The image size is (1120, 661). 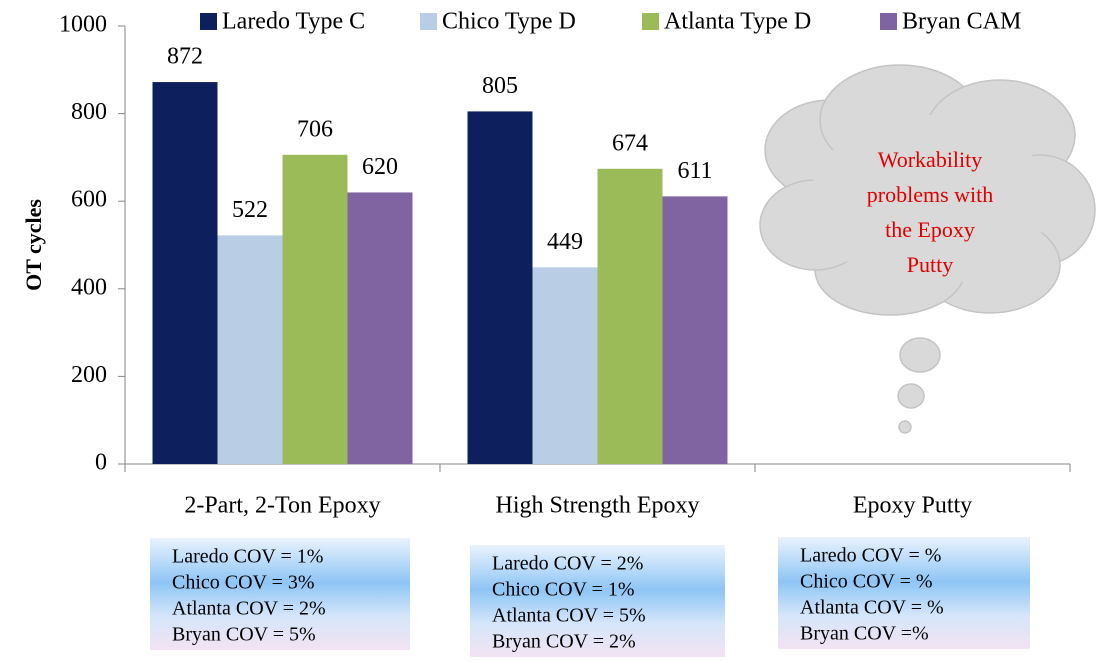 What do you see at coordinates (293, 22) in the screenshot?
I see `legend-label: Laredo Type C` at bounding box center [293, 22].